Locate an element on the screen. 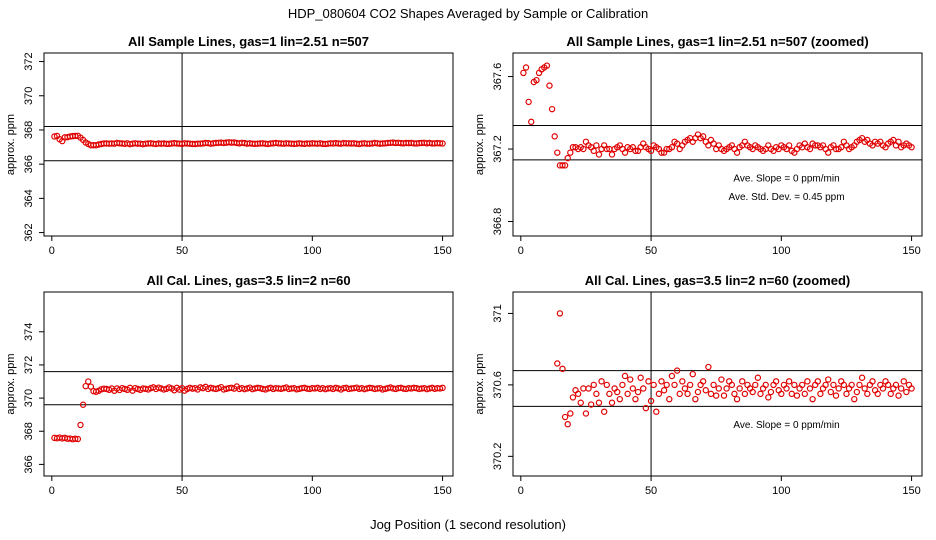 The height and width of the screenshot is (540, 936). x-tick-label: 0 is located at coordinates (521, 491).